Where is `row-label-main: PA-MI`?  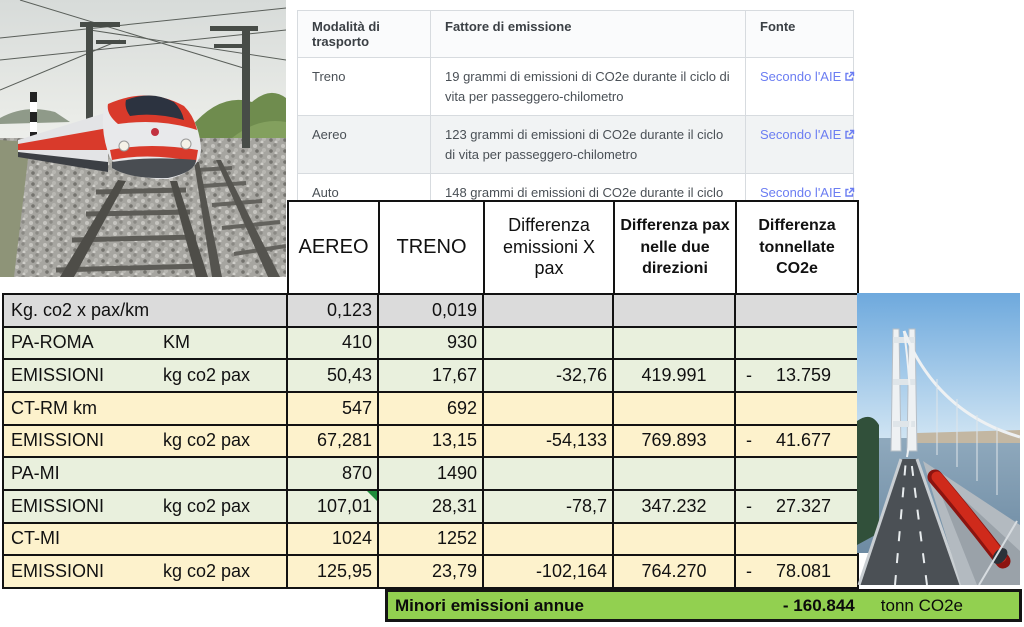
row-label-main: PA-MI is located at coordinates (35, 473).